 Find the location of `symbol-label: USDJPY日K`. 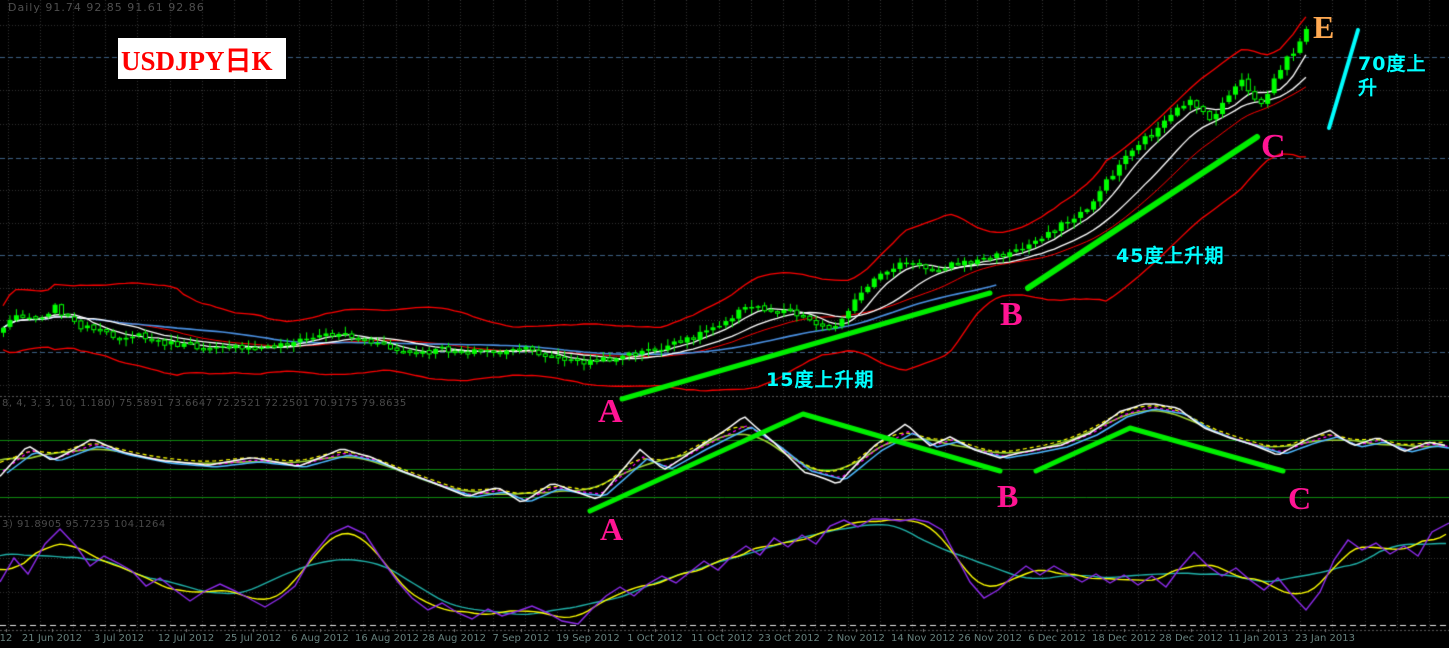

symbol-label: USDJPY日K is located at coordinates (197, 61).